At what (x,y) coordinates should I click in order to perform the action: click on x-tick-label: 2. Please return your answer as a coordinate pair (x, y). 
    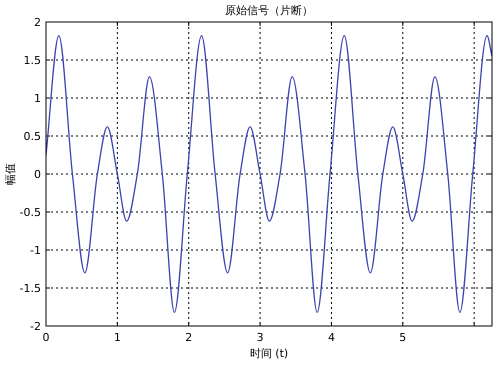
    Looking at the image, I should click on (188, 337).